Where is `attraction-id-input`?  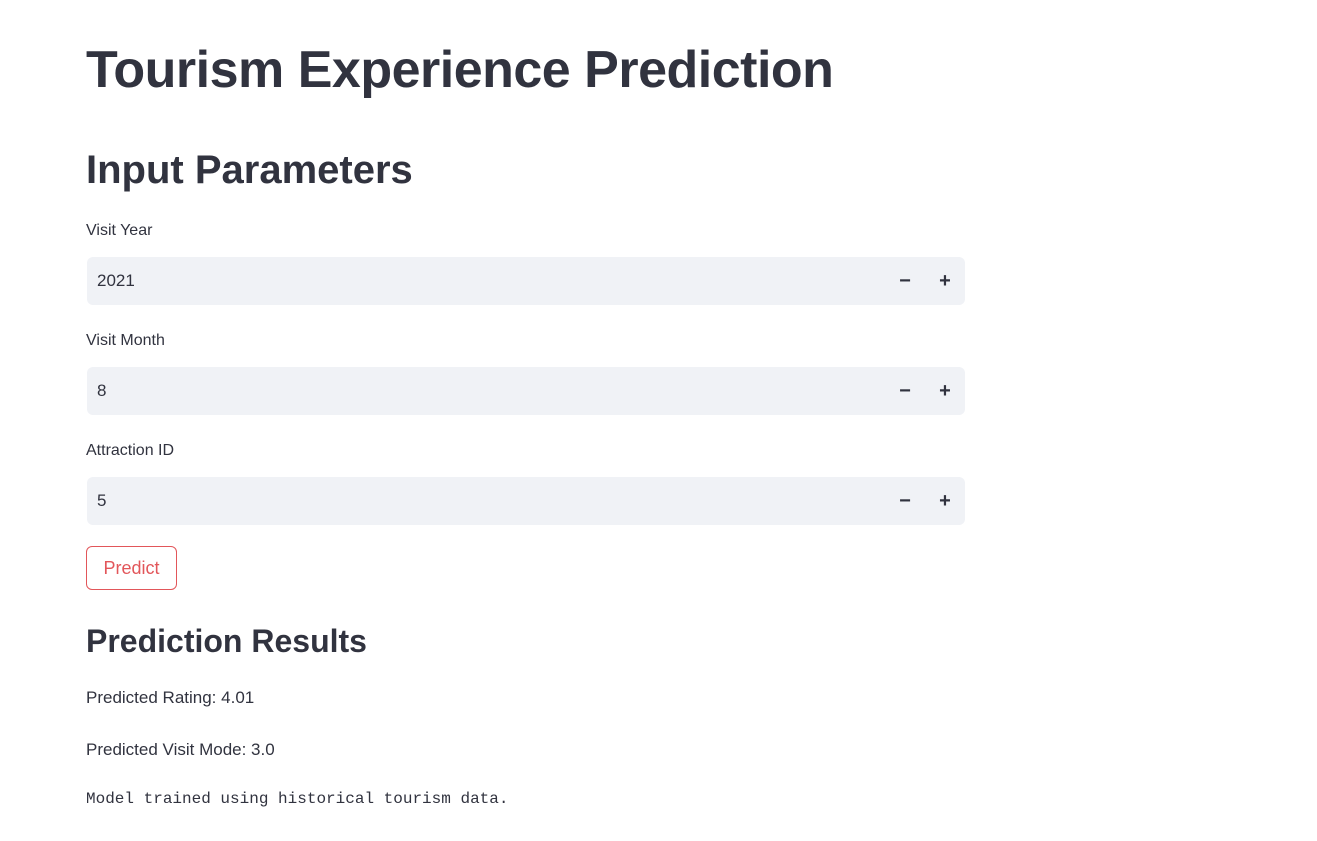 attraction-id-input is located at coordinates (477, 501).